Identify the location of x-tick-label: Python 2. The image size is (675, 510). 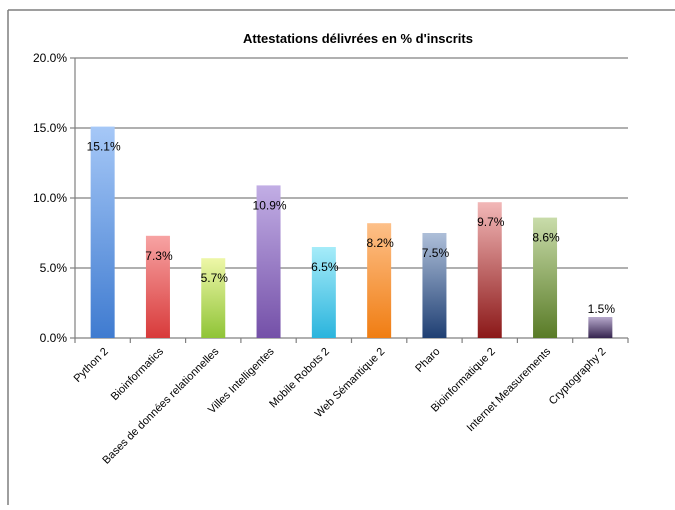
(91, 365).